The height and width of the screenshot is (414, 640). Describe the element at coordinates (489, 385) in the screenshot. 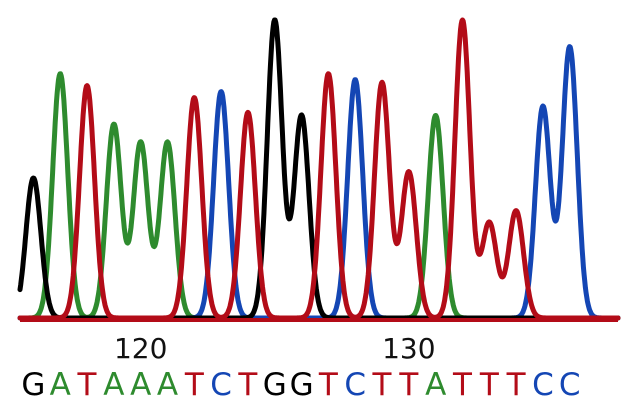

I see `base-call-133: T` at that location.